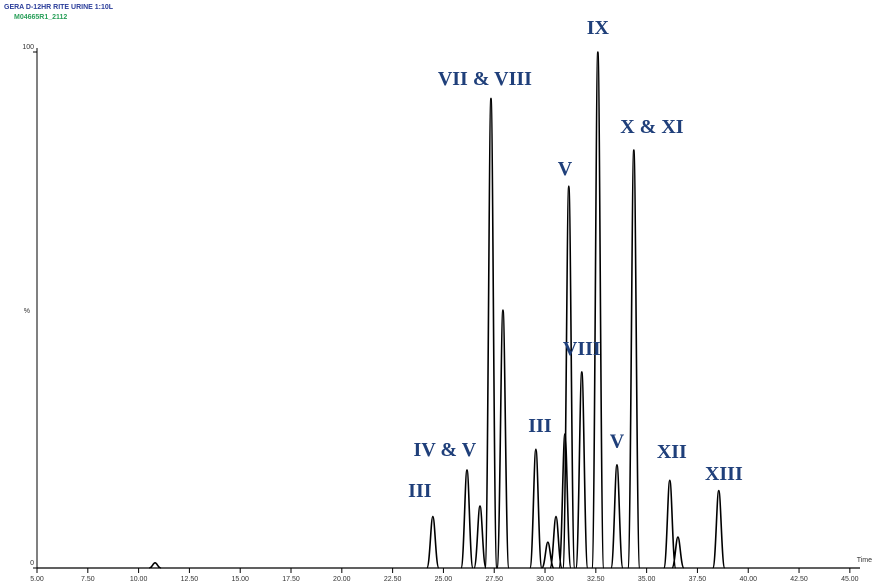 Image resolution: width=879 pixels, height=586 pixels. Describe the element at coordinates (445, 450) in the screenshot. I see `peak-annotation: IV & V` at that location.